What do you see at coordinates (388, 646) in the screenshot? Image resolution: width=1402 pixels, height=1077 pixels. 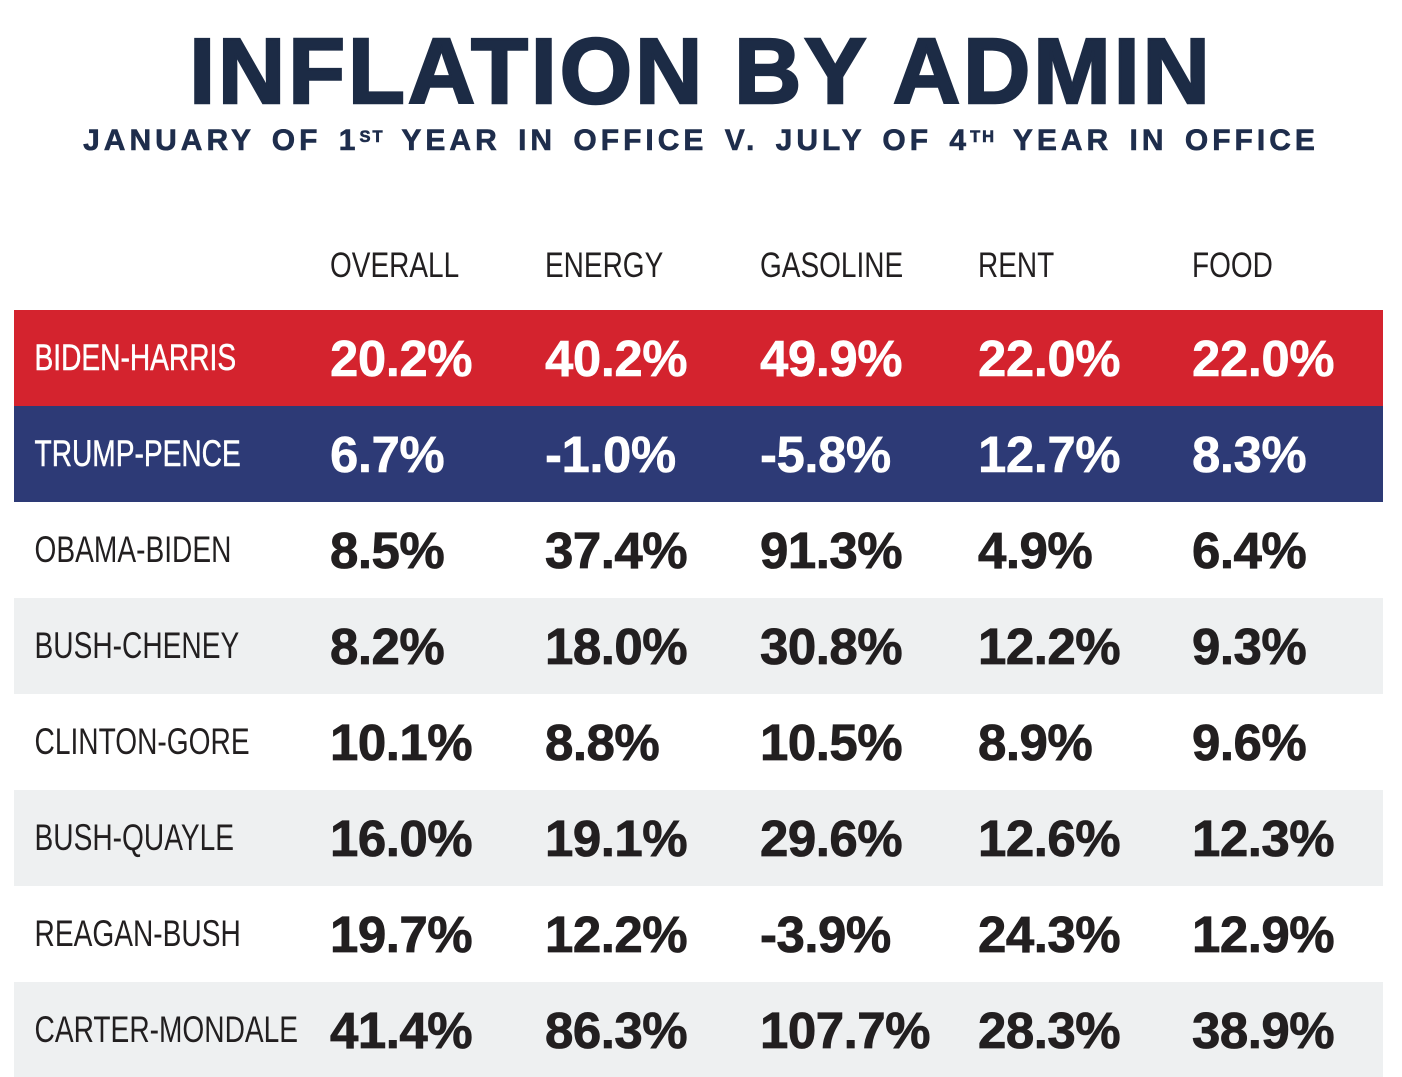 I see `value-cell-overall: 8.2%` at bounding box center [388, 646].